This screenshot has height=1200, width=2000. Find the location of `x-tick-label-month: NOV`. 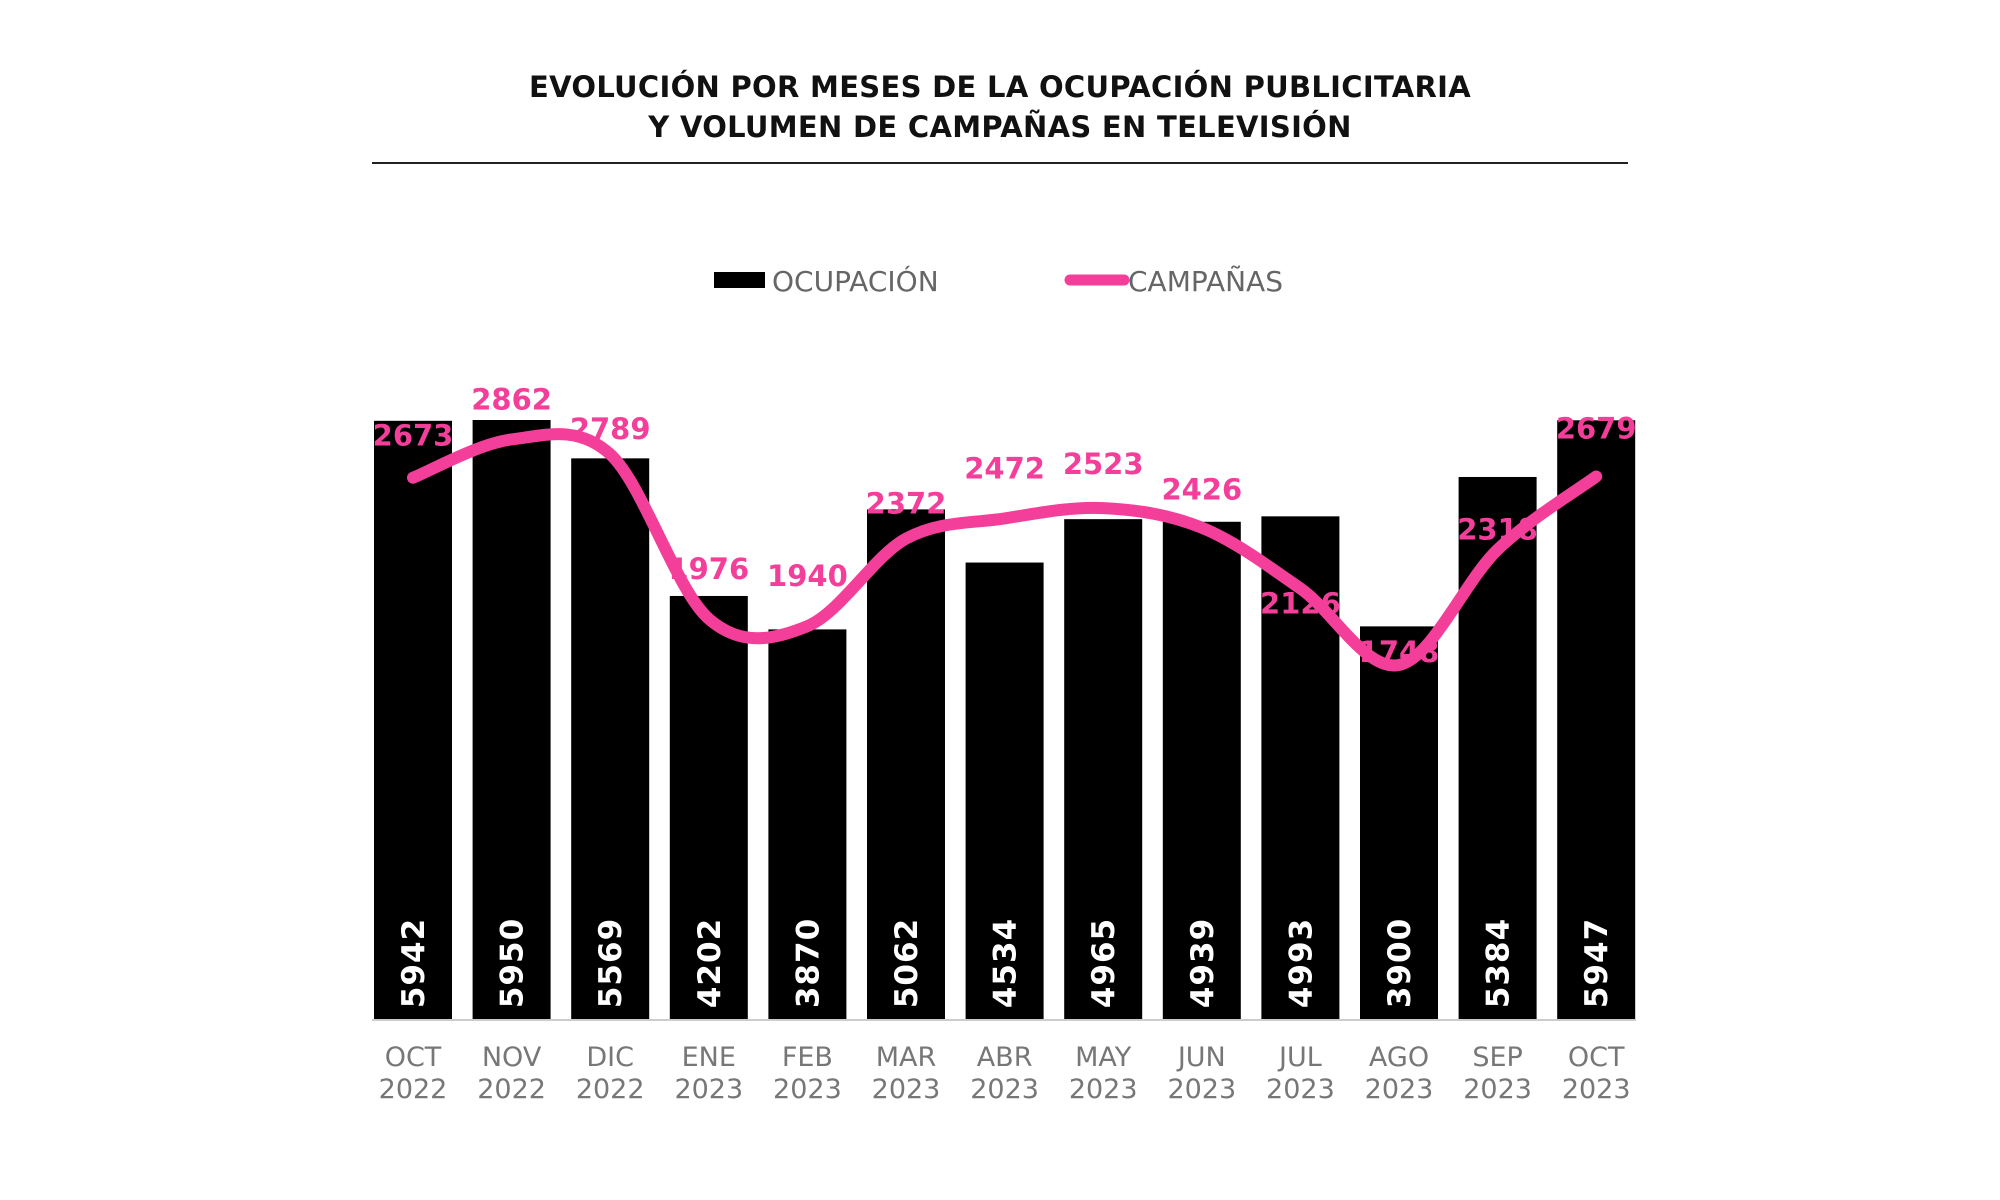

x-tick-label-month: NOV is located at coordinates (512, 1057).